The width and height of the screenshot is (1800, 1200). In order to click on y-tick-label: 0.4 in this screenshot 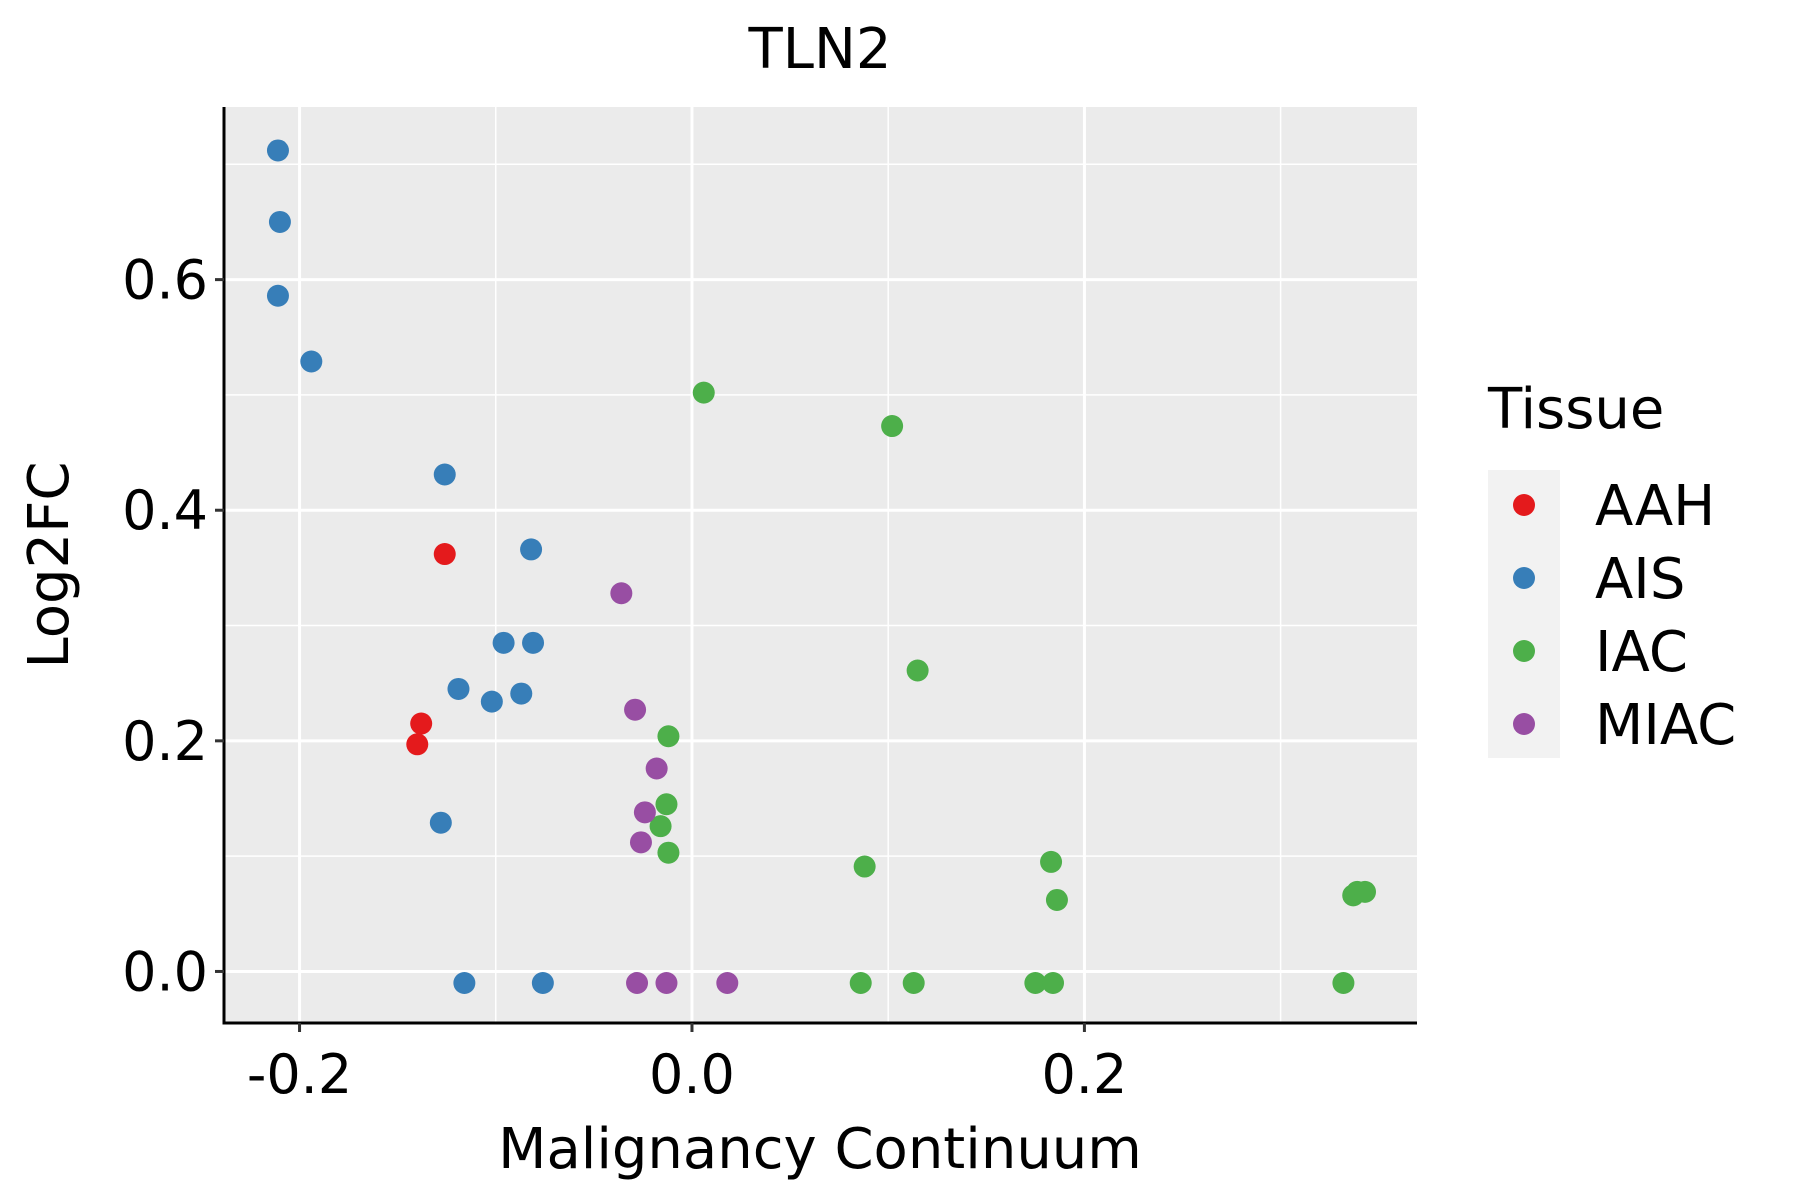, I will do `click(165, 510)`.